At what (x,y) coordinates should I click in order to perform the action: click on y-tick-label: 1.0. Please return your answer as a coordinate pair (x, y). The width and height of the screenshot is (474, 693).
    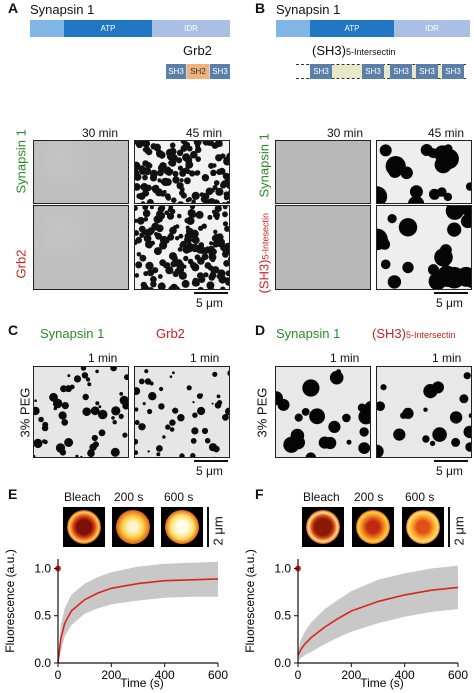
    Looking at the image, I should click on (42, 568).